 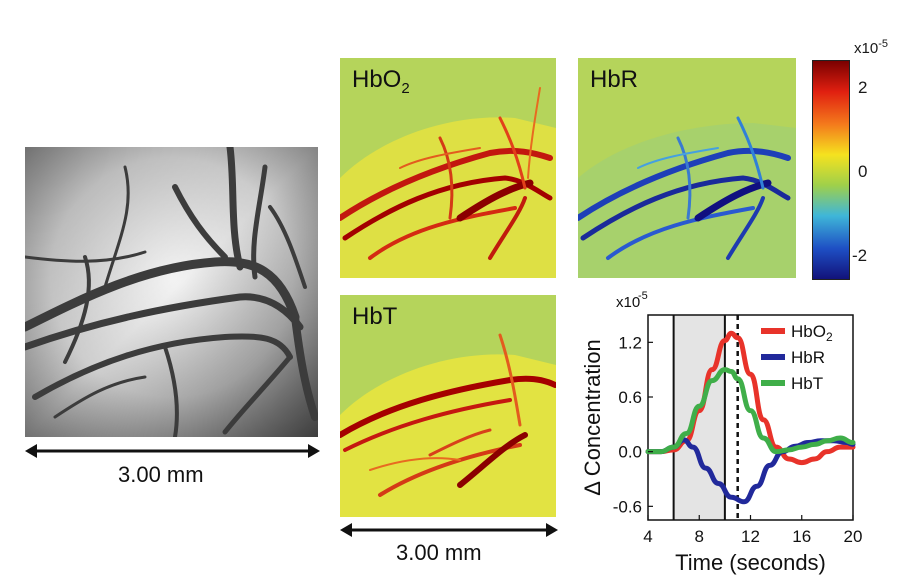 What do you see at coordinates (449, 530) in the screenshot?
I see `hbt-scale-arrow` at bounding box center [449, 530].